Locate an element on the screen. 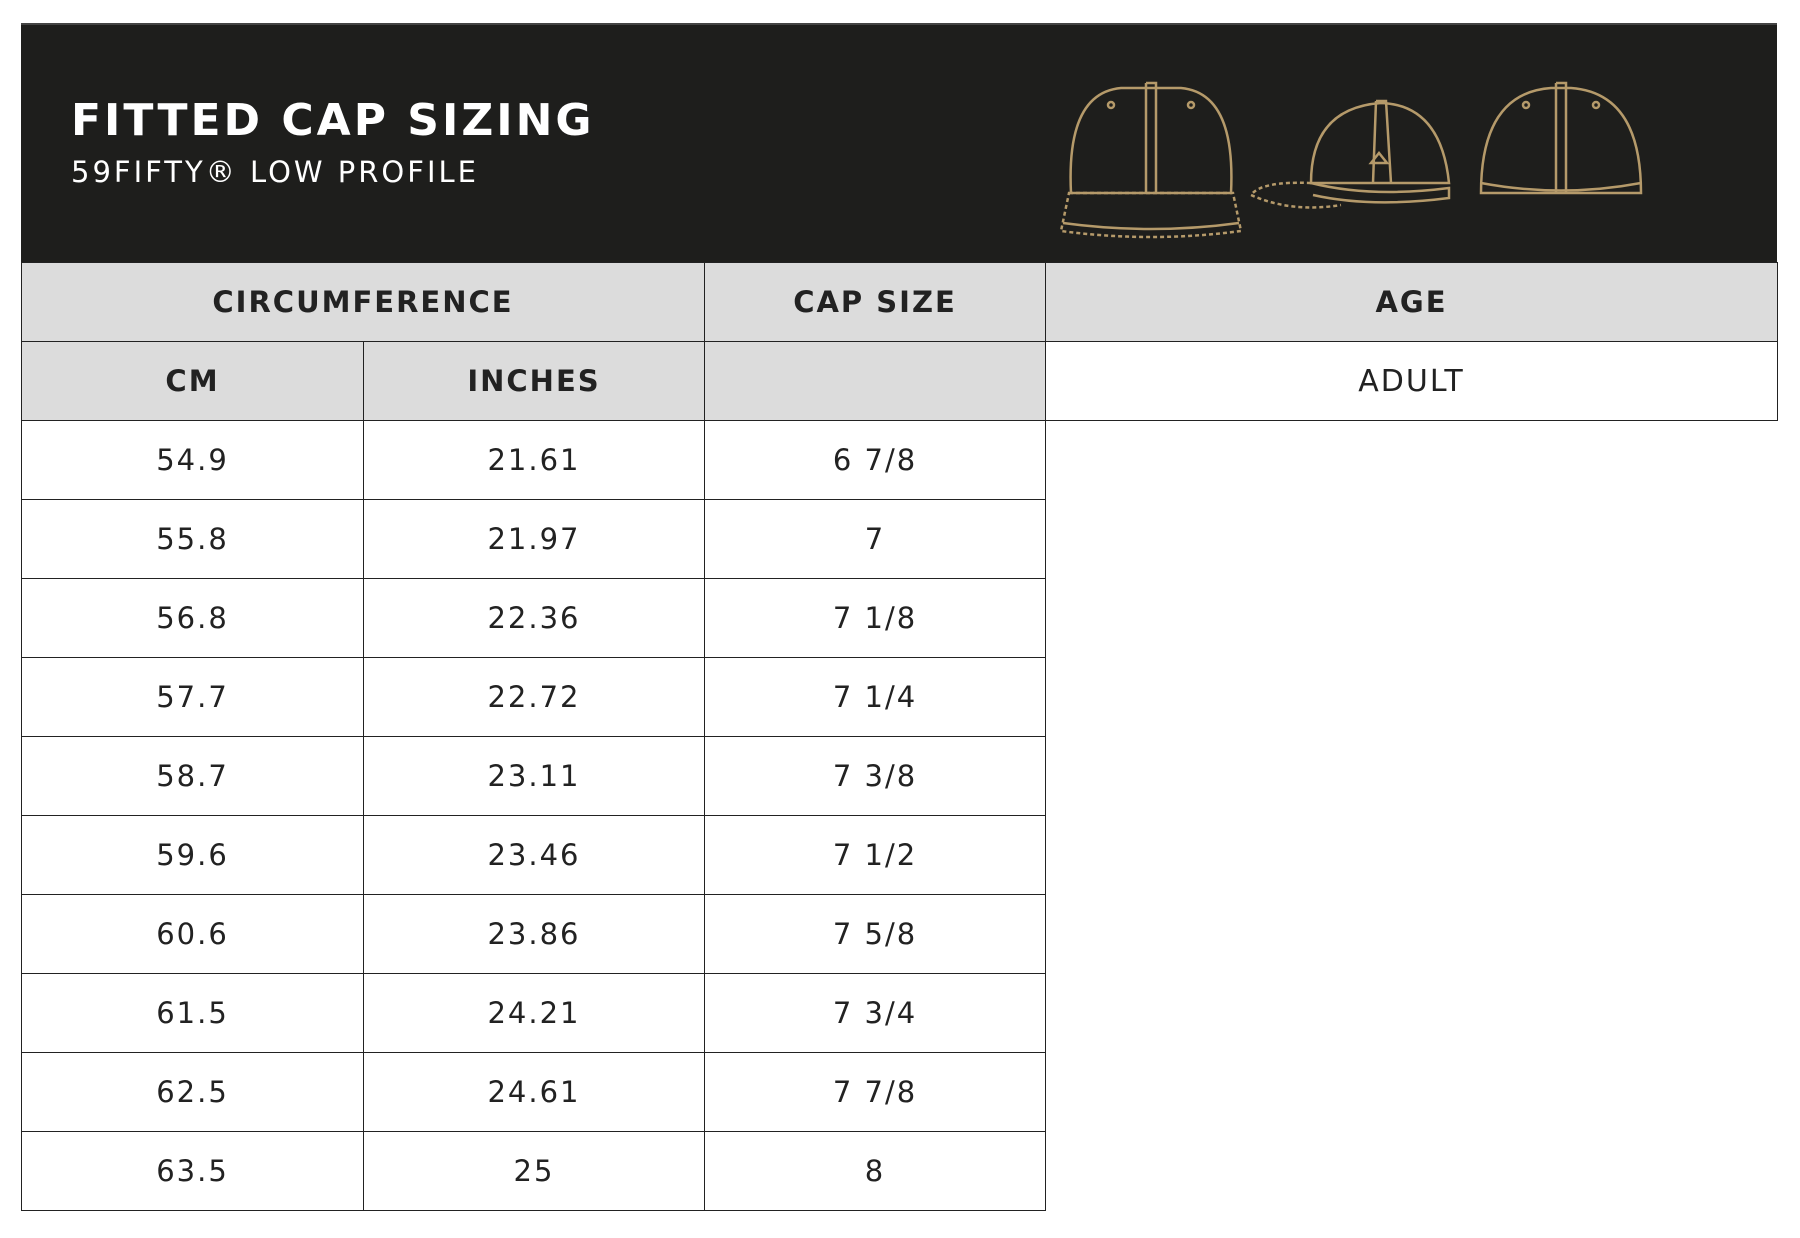  age-value: ADULT is located at coordinates (1411, 381).